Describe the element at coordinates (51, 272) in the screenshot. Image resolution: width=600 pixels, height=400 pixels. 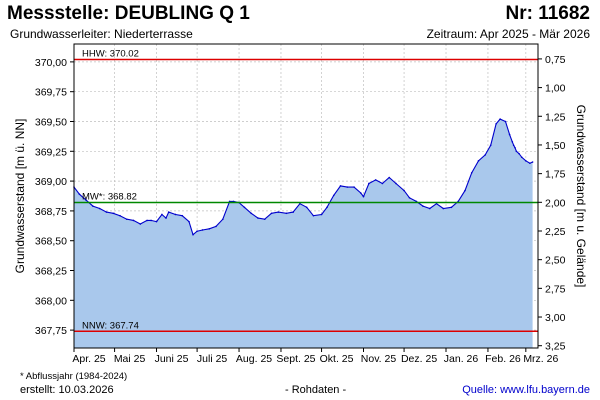
I see `y-tick-label: 368,25` at that location.